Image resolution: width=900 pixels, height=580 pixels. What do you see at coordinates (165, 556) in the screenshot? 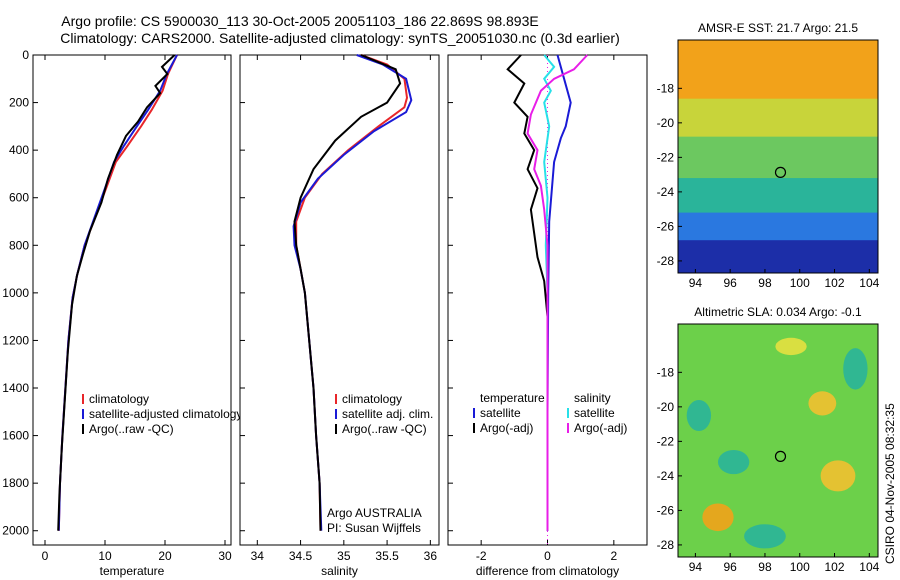
I see `x-tick-label: 20` at bounding box center [165, 556].